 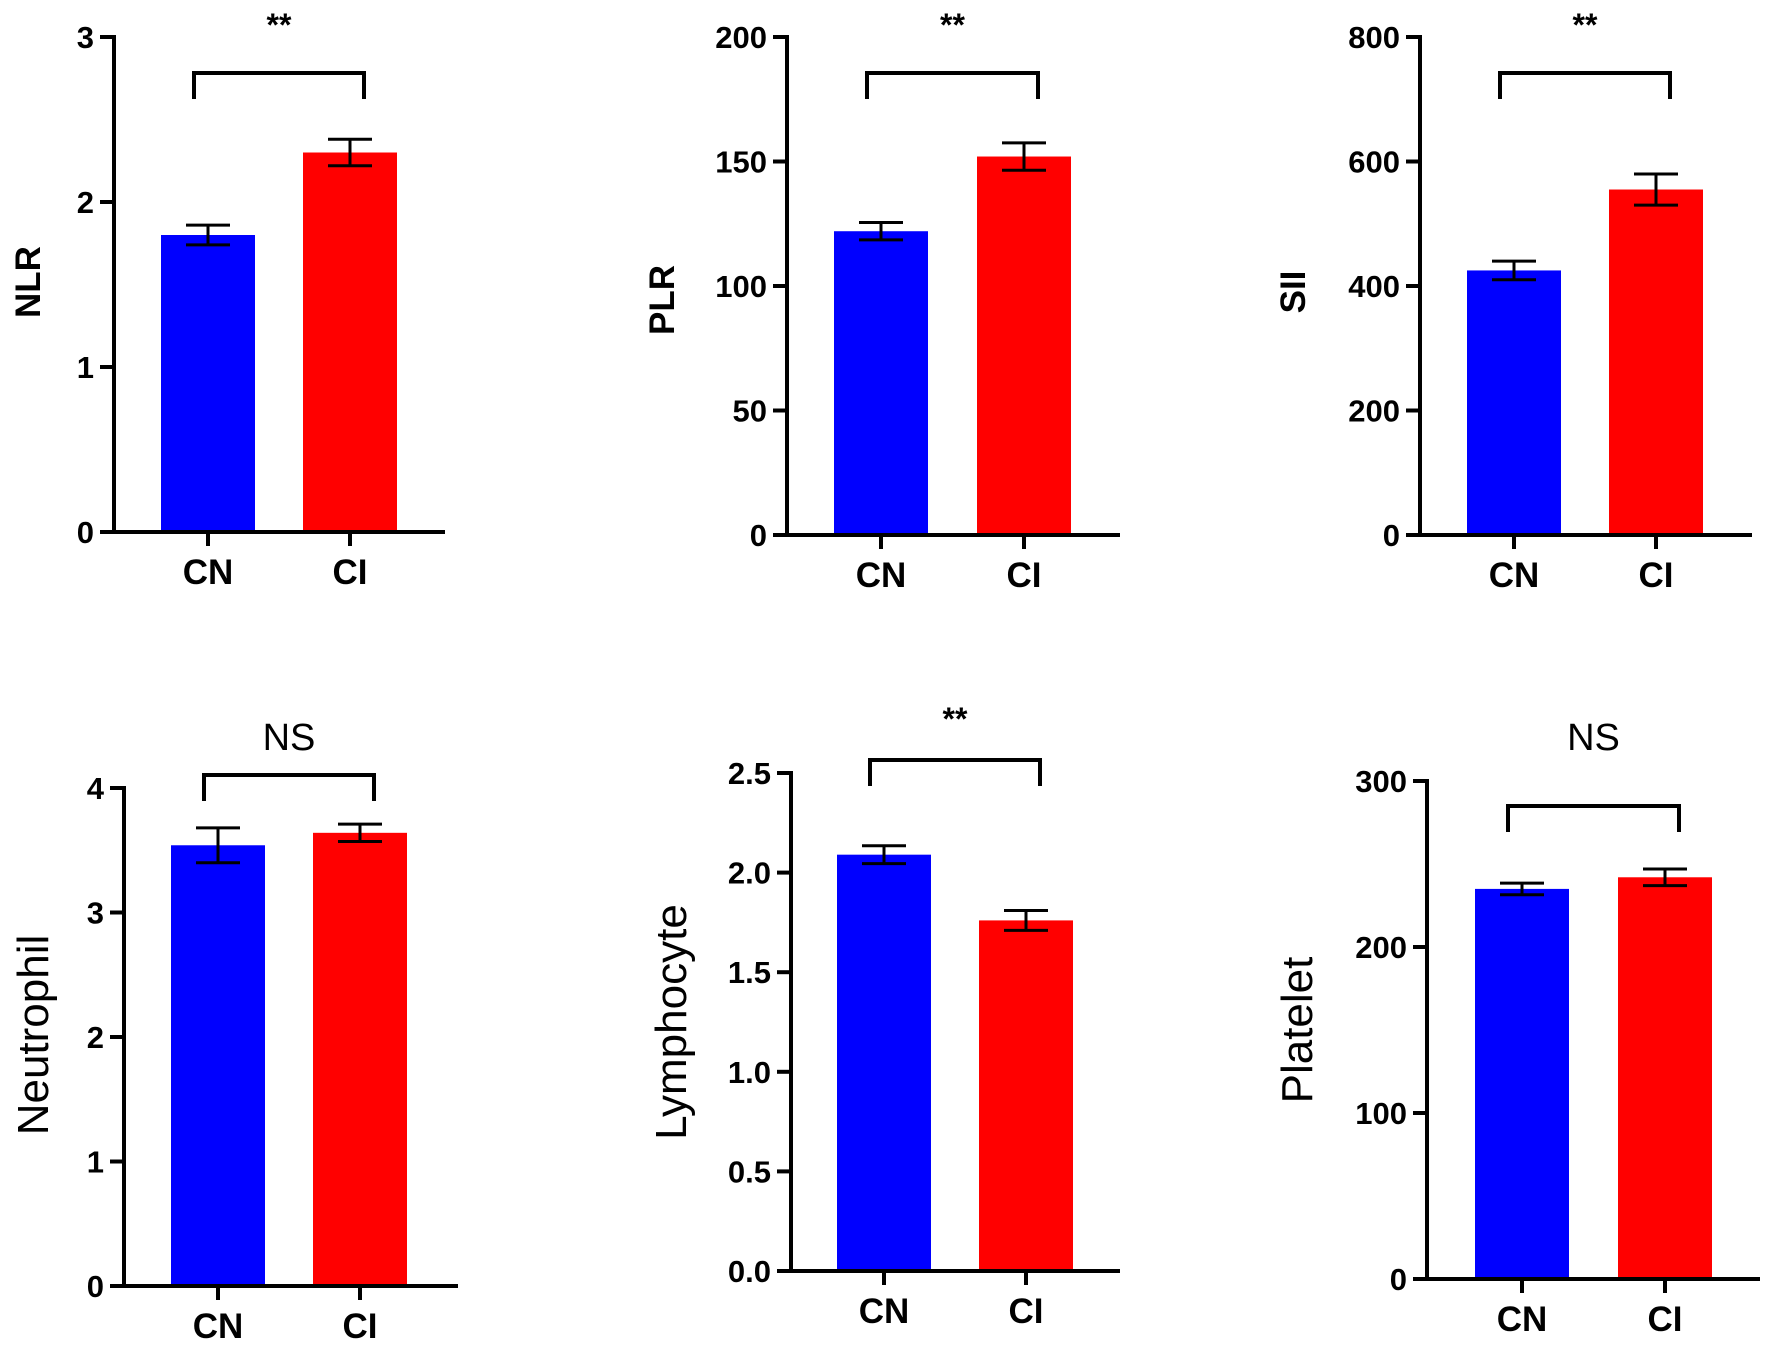 I want to click on y-axis-label: Lymphocyte, so click(x=671, y=1022).